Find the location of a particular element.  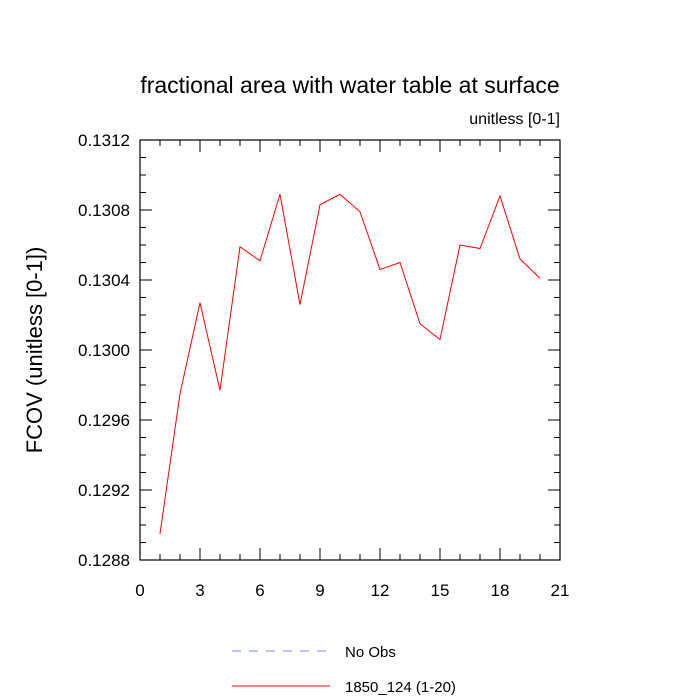

y-axis-label: FCOV (unitless [0-1]) is located at coordinates (34, 350).